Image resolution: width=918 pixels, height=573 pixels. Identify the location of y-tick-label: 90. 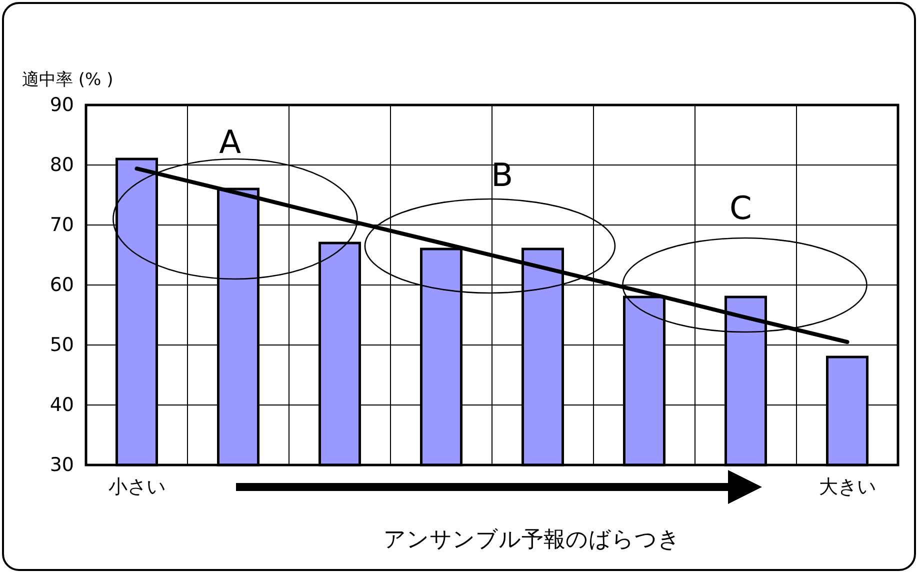
(62, 105).